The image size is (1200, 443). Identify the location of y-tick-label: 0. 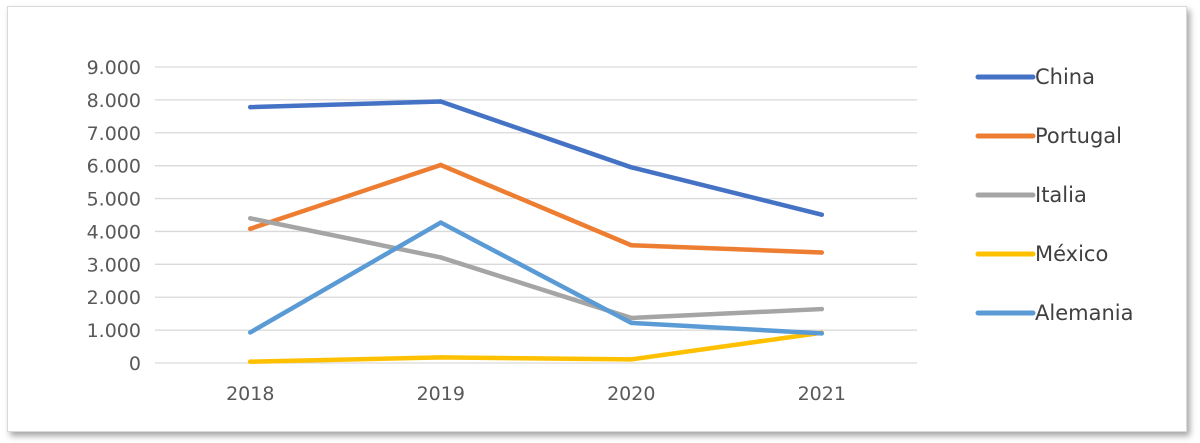
(135, 364).